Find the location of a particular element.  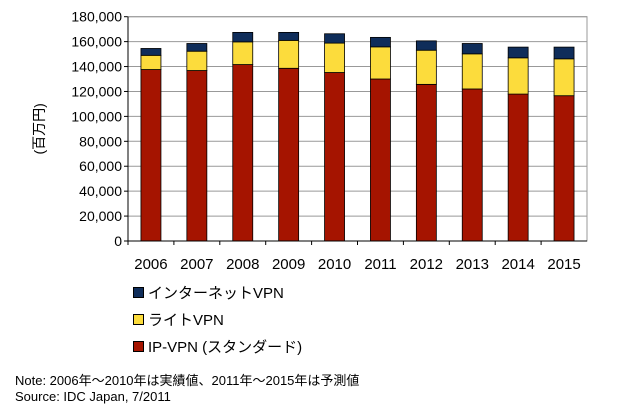

x-tick-label: 2012 is located at coordinates (426, 264).